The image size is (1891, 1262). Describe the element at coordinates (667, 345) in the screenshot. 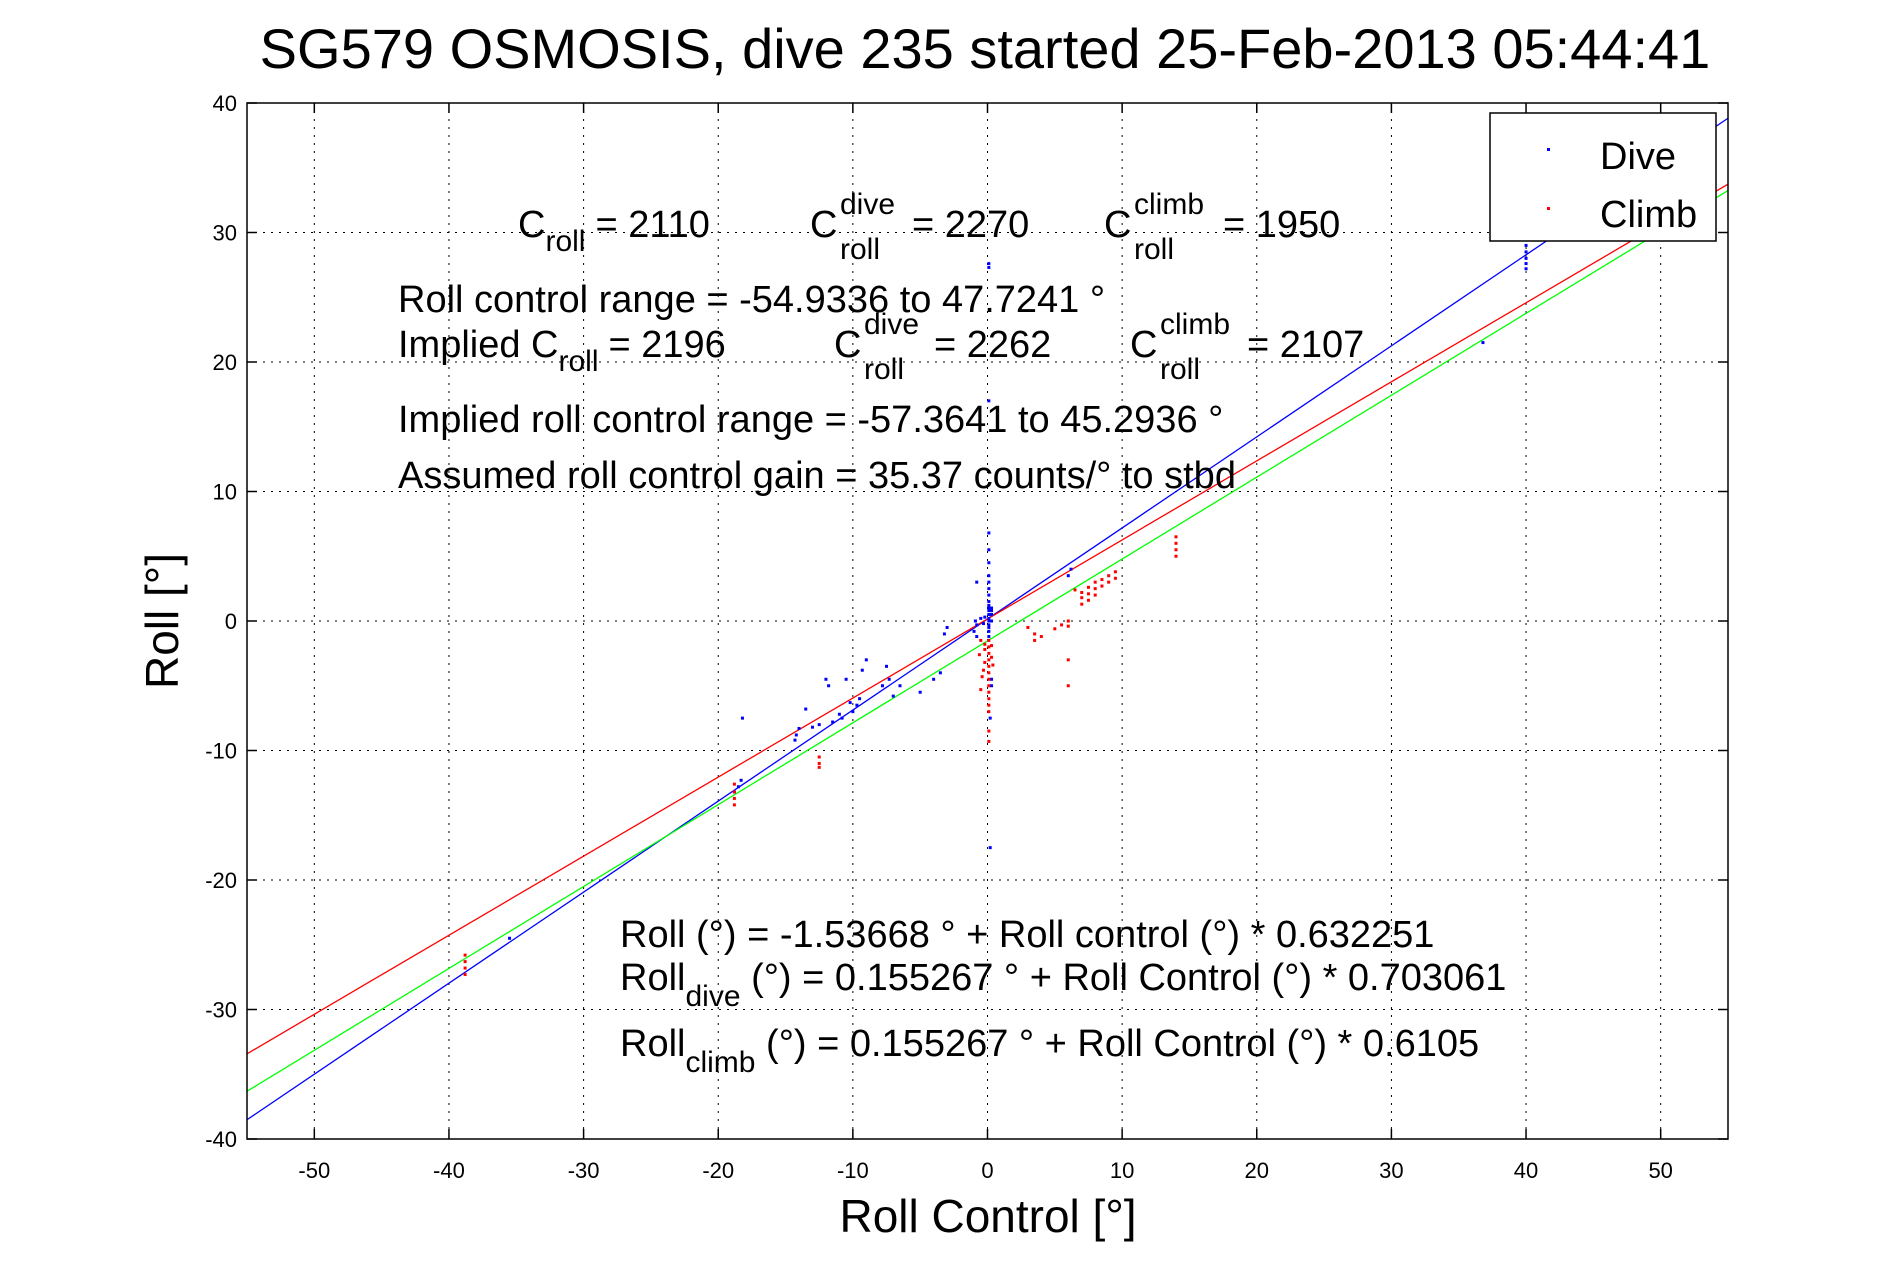

I see `implied-c-roll-value: = 2196` at that location.